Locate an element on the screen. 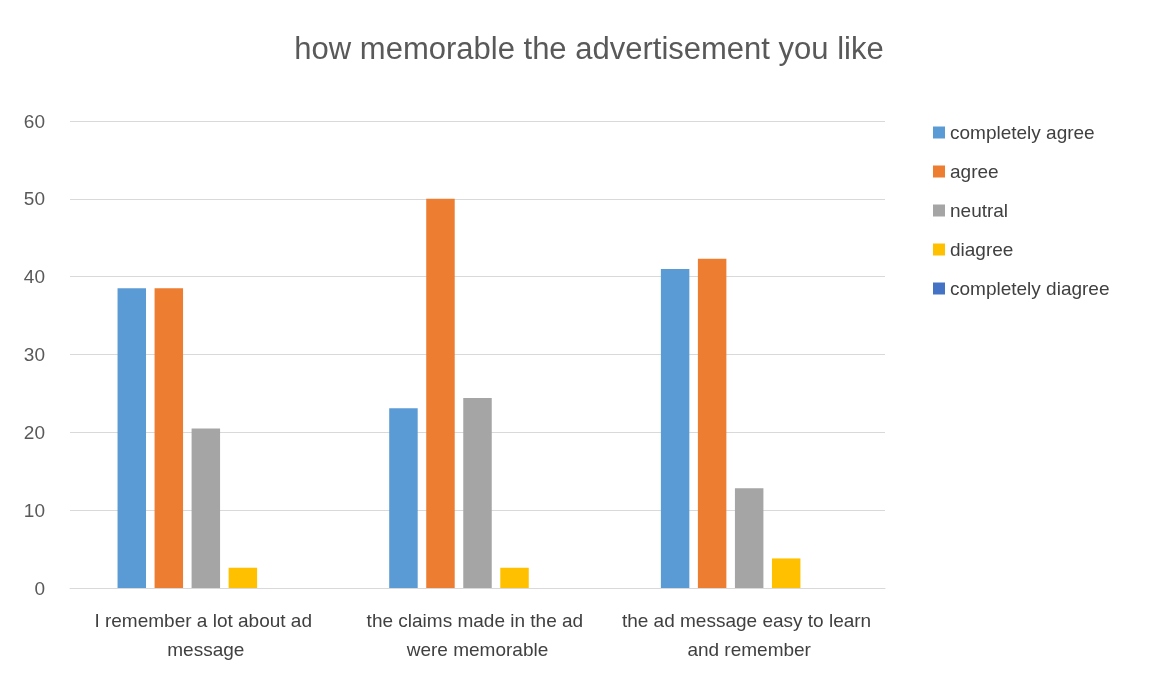 The image size is (1153, 675). x-tick-label: I remember a lot about ad message is located at coordinates (206, 635).